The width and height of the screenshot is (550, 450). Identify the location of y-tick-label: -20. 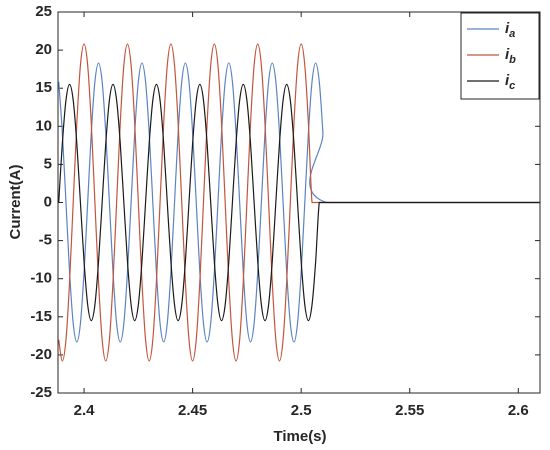
(41, 354).